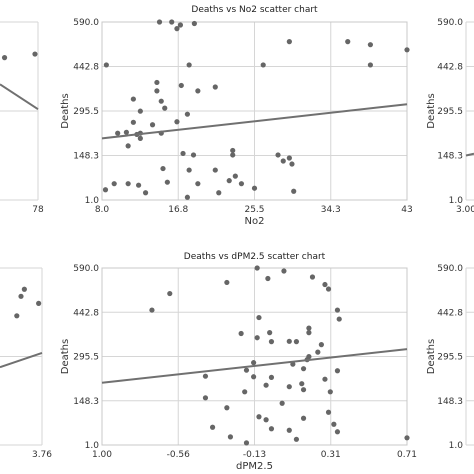 The height and width of the screenshot is (474, 474). What do you see at coordinates (102, 455) in the screenshot?
I see `x-tick-label: 1.00` at bounding box center [102, 455].